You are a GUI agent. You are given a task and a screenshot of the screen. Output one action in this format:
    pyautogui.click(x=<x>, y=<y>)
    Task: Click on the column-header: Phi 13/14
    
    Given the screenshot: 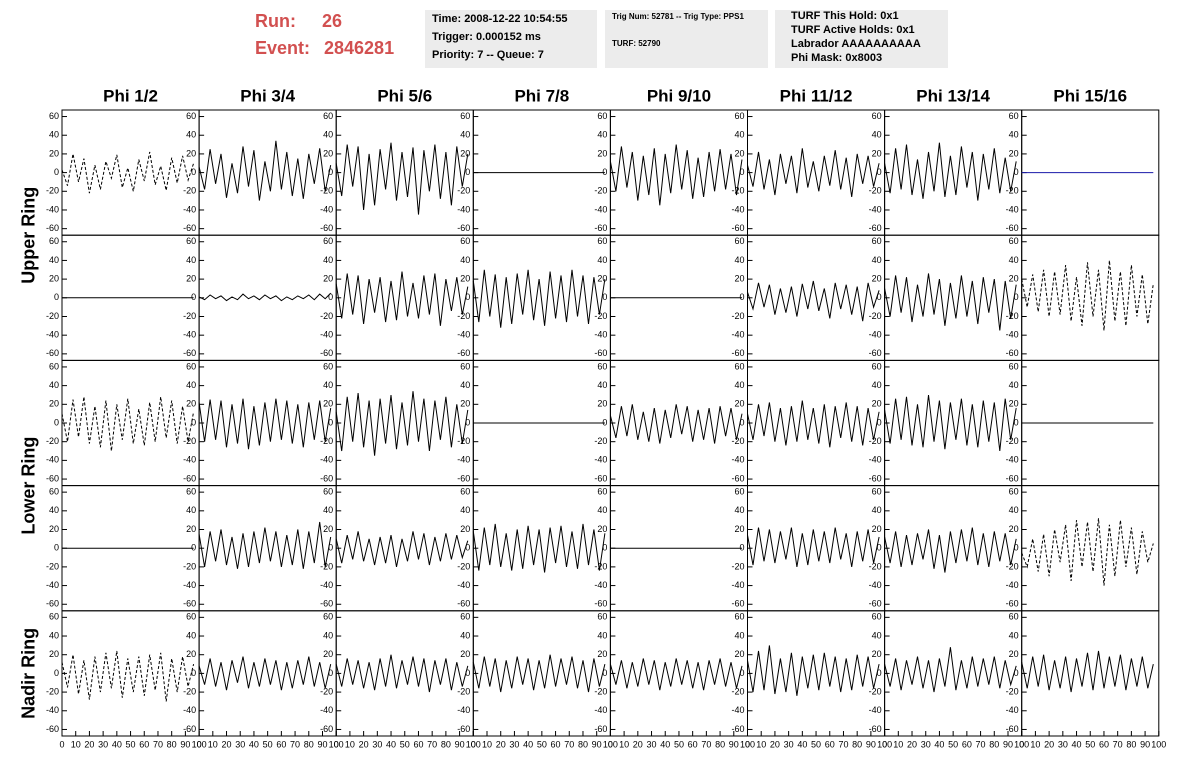 What is the action you would take?
    pyautogui.click(x=953, y=95)
    